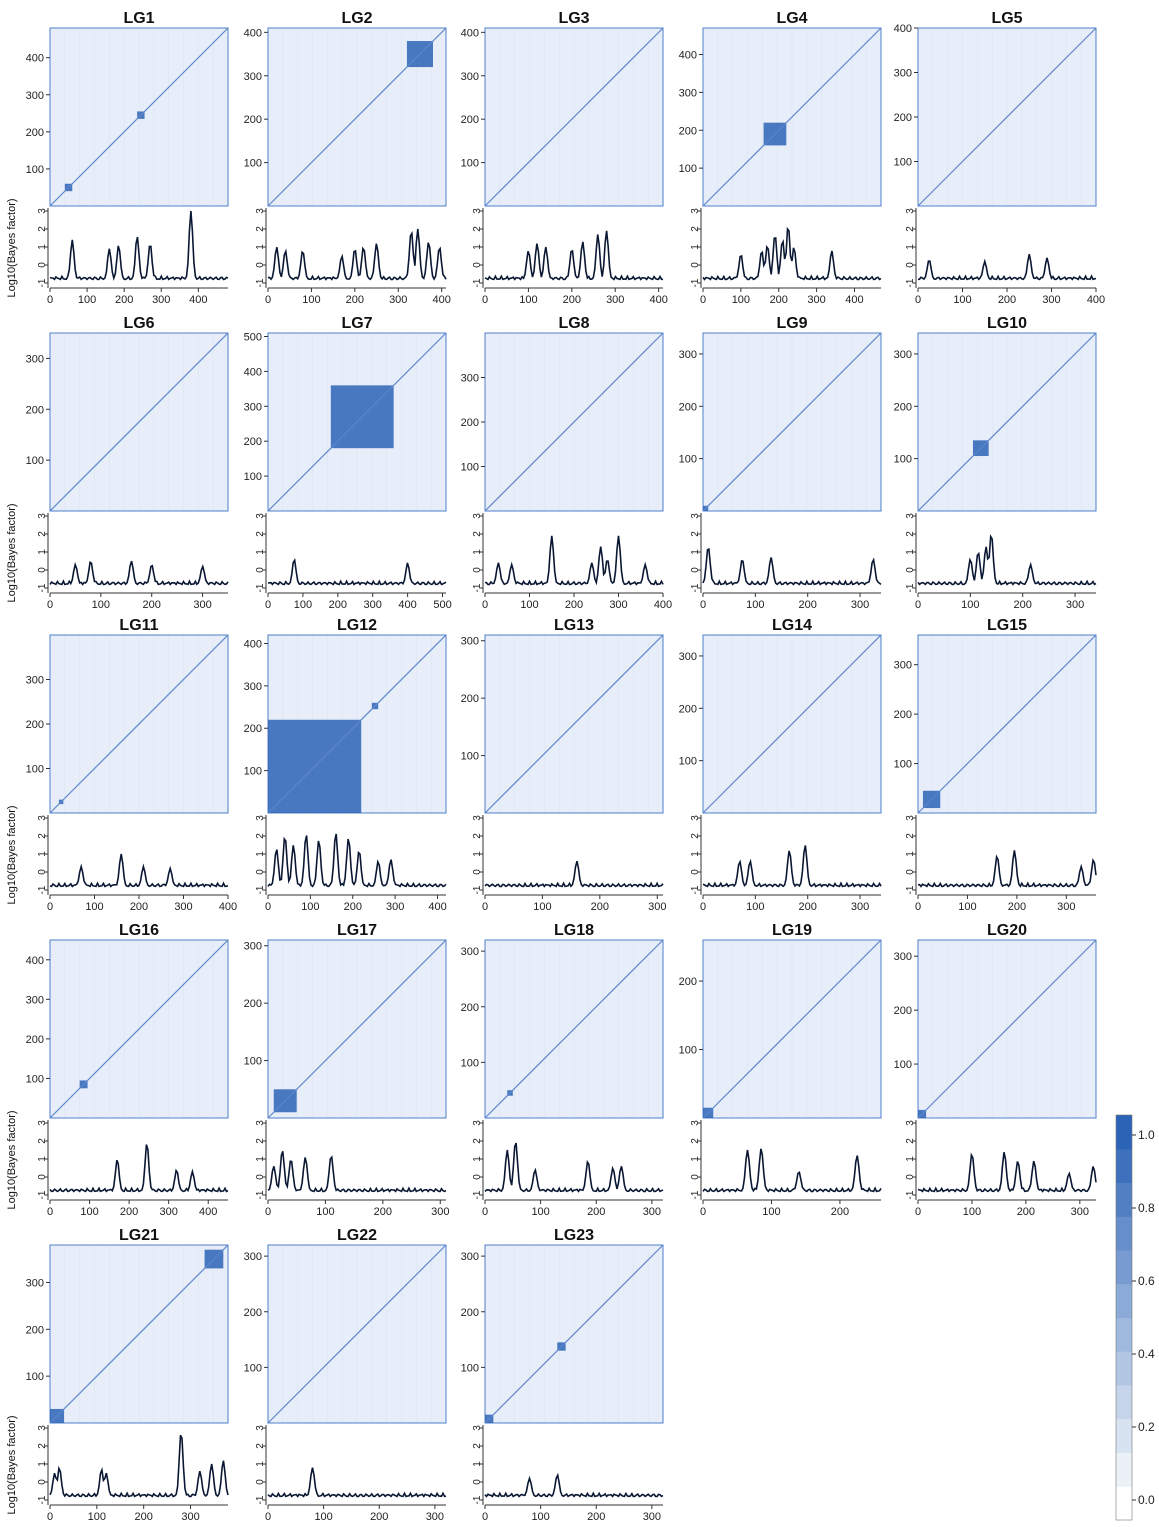 The width and height of the screenshot is (1159, 1527). I want to click on panel-title: LG5, so click(1006, 18).